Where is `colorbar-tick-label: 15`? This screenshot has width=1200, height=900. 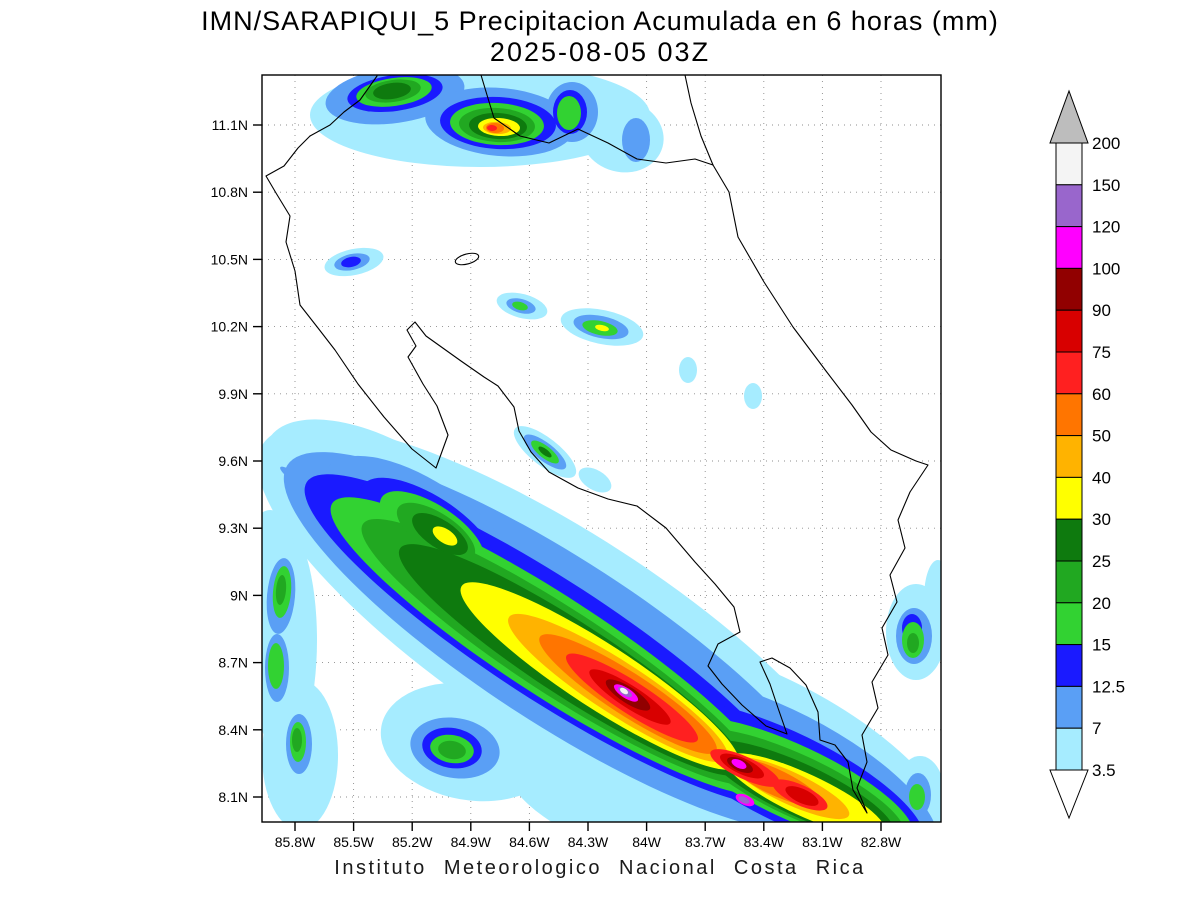 colorbar-tick-label: 15 is located at coordinates (1101, 645).